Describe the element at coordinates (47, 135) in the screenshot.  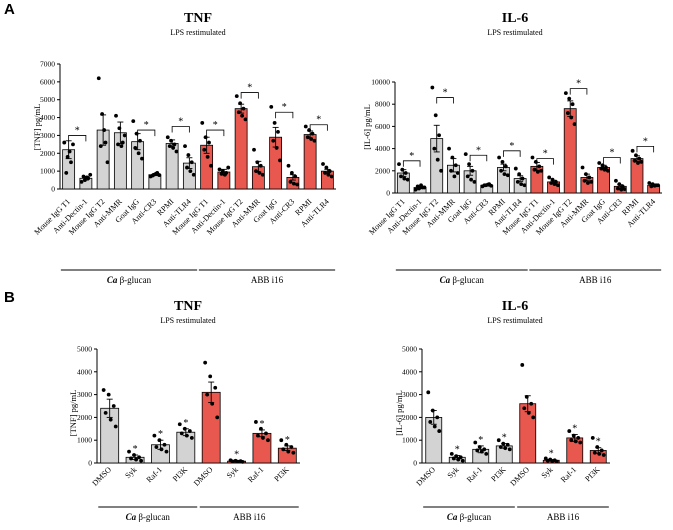
I see `y-tick-label: 3000` at that location.